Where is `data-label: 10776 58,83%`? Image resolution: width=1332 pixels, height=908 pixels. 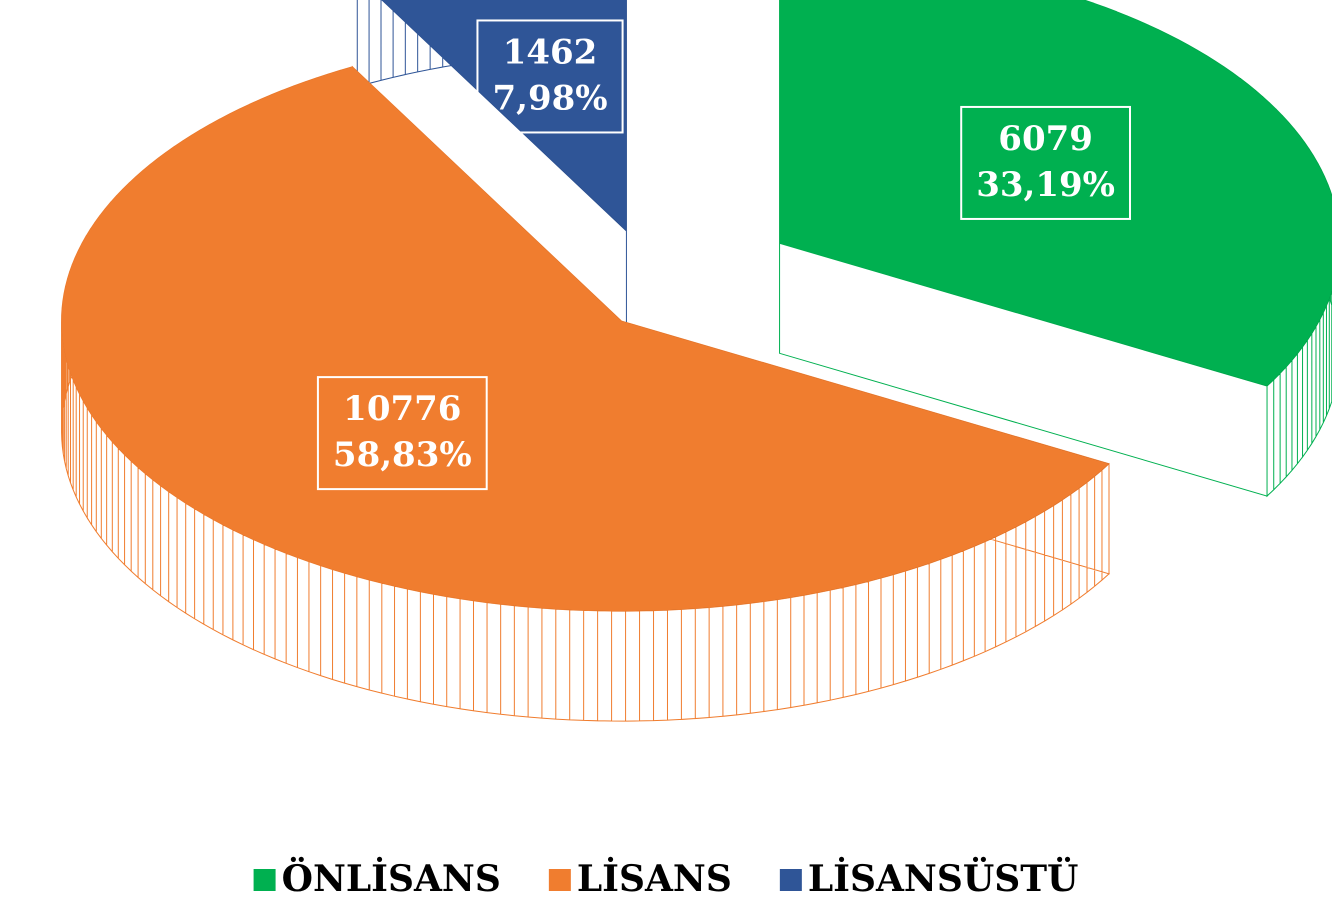
data-label: 10776 58,83% is located at coordinates (402, 433).